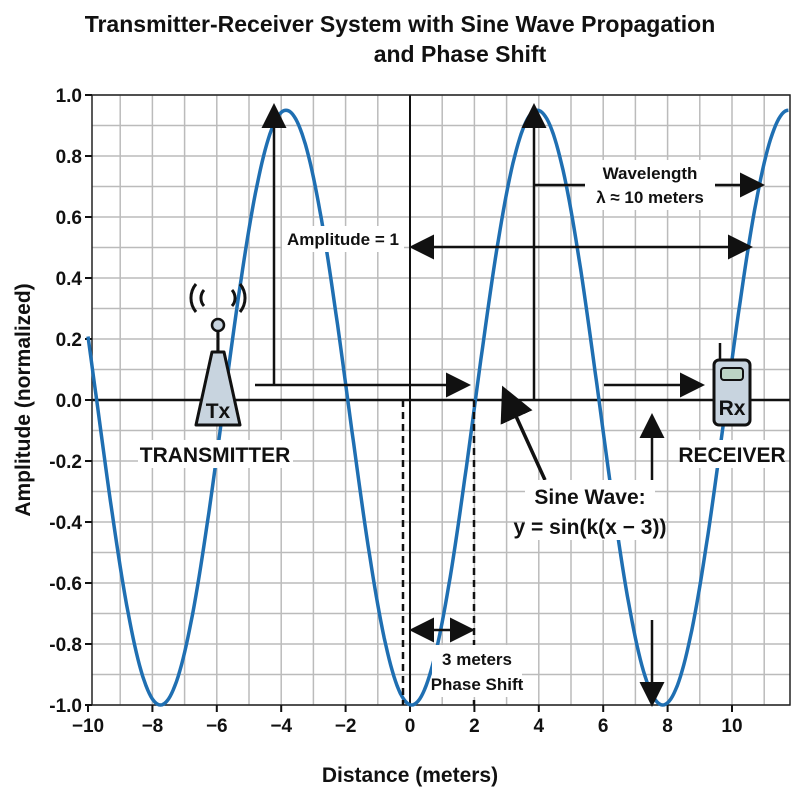  I want to click on transmitter-label: TRANSMITTER, so click(215, 455).